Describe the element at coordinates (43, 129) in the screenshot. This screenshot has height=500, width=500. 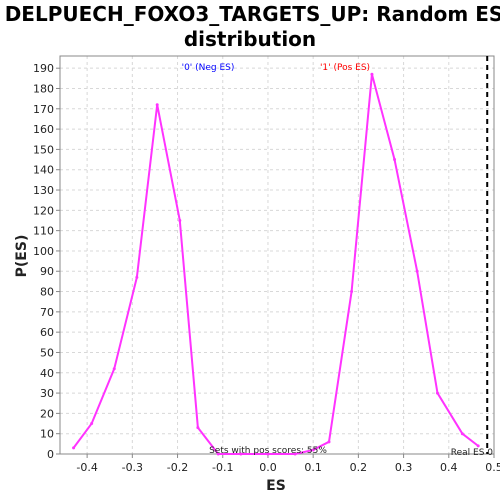
I see `y-tick-label: 160` at that location.